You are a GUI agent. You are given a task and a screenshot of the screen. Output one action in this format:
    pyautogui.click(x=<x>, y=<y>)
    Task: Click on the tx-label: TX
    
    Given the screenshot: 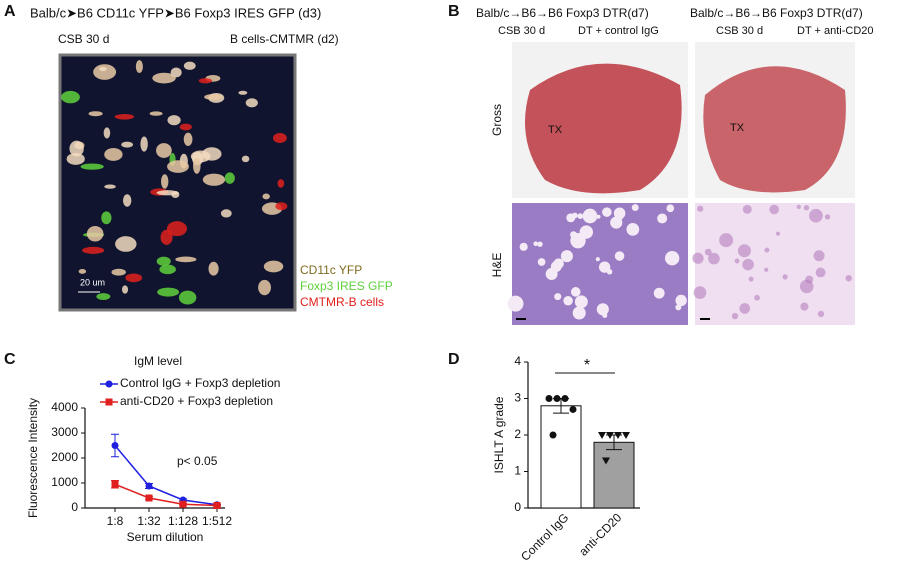 What is the action you would take?
    pyautogui.click(x=555, y=130)
    